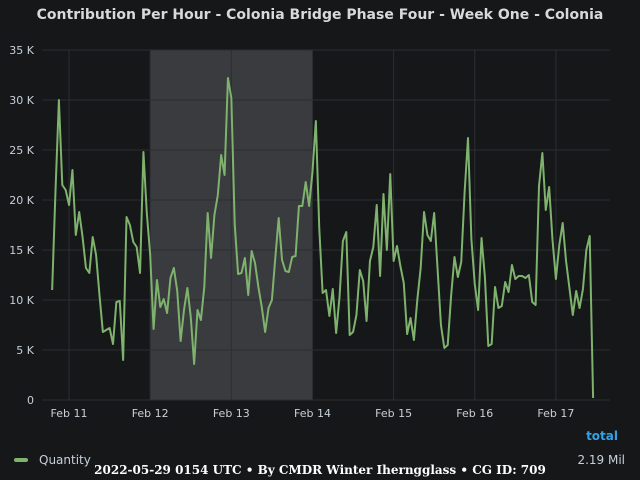  What do you see at coordinates (602, 436) in the screenshot?
I see `legend-total-header: total` at bounding box center [602, 436].